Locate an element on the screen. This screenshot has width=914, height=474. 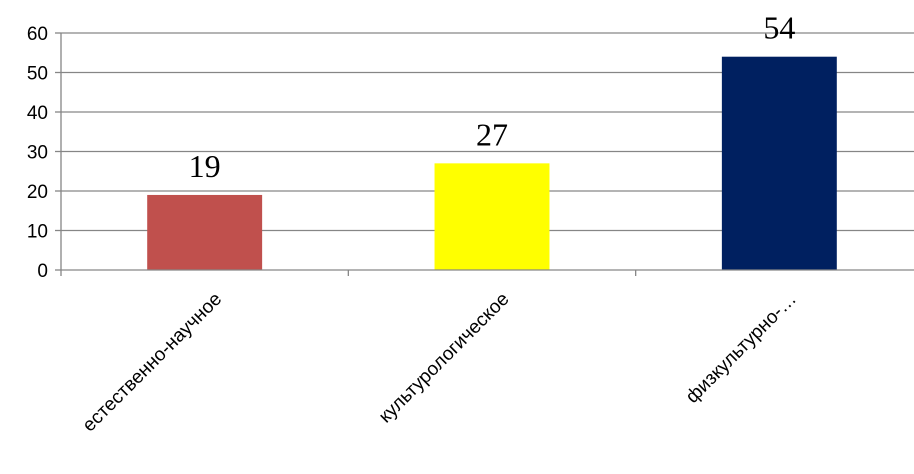
y-tick-label: 10 is located at coordinates (37, 232).